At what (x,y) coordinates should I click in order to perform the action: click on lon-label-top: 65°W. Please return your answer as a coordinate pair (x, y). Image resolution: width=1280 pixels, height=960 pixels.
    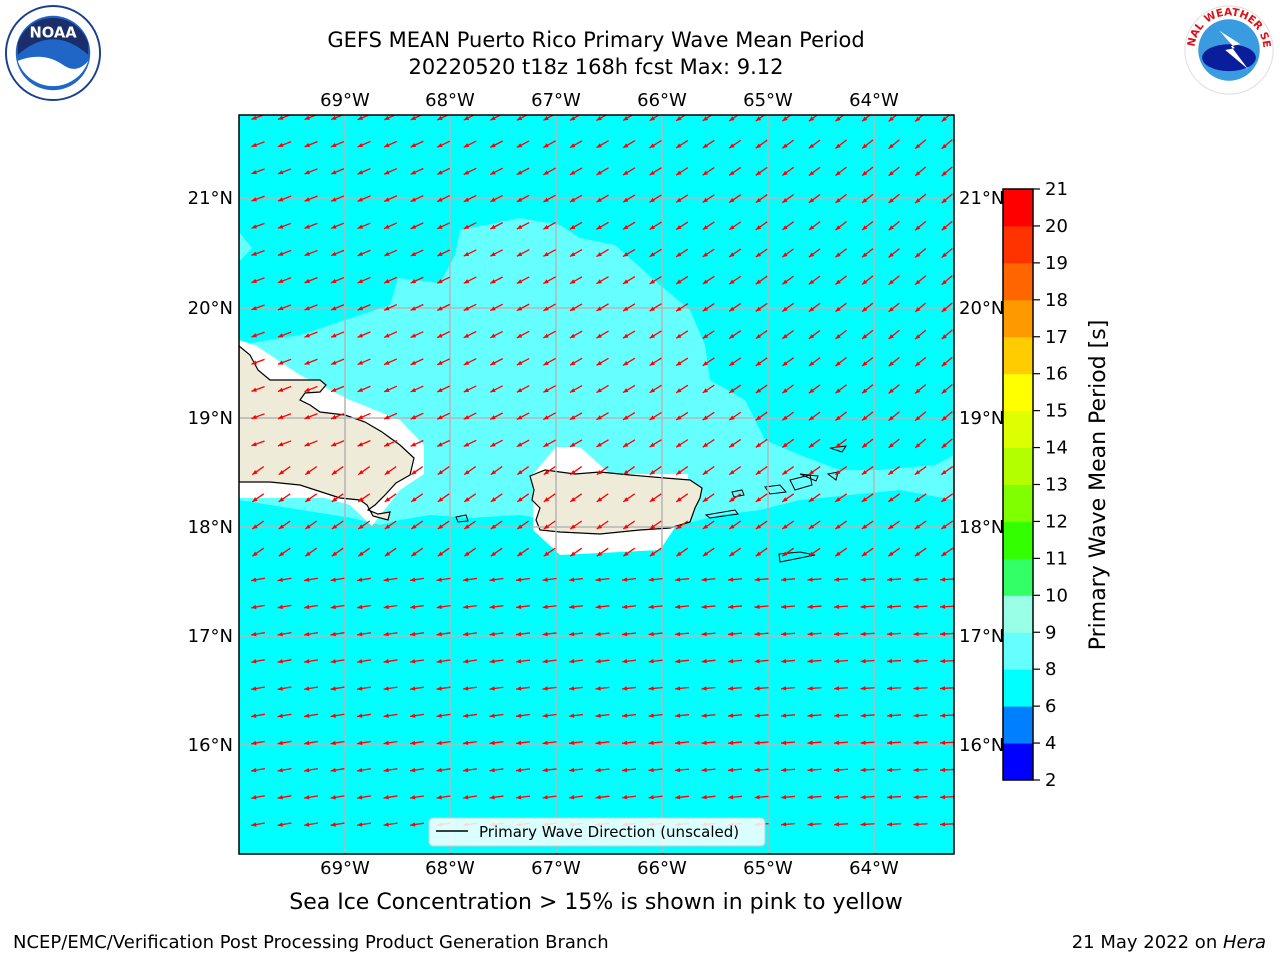
    Looking at the image, I should click on (768, 100).